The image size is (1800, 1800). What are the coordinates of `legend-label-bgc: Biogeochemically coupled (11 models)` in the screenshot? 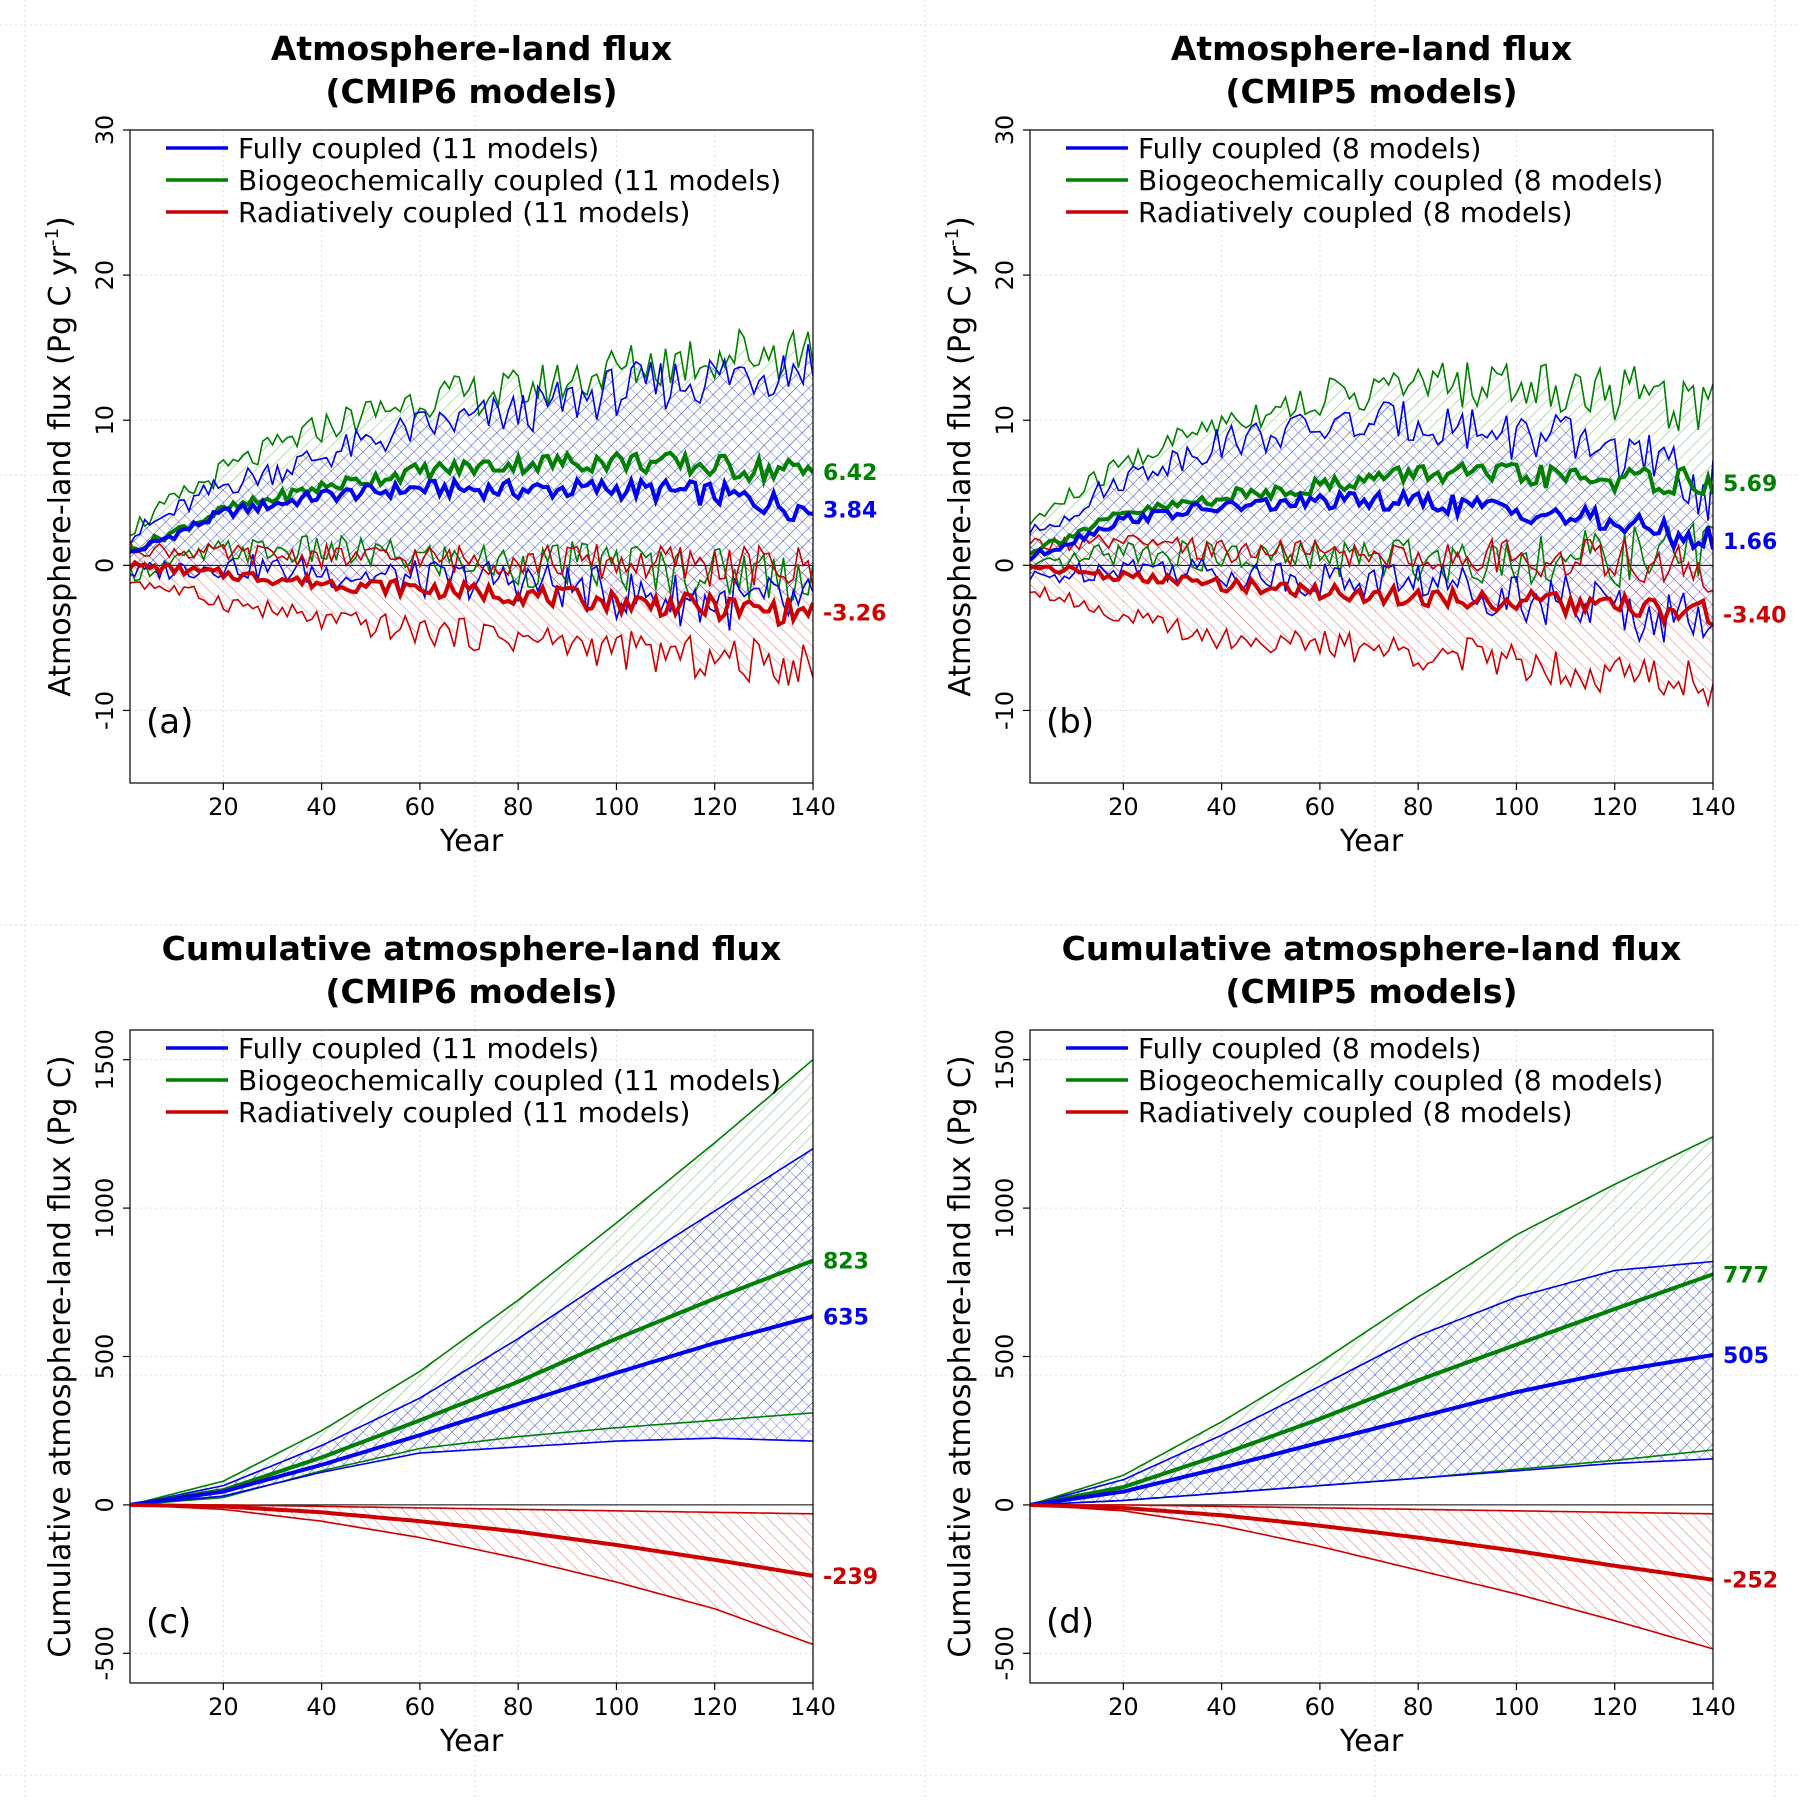 It's located at (509, 1080).